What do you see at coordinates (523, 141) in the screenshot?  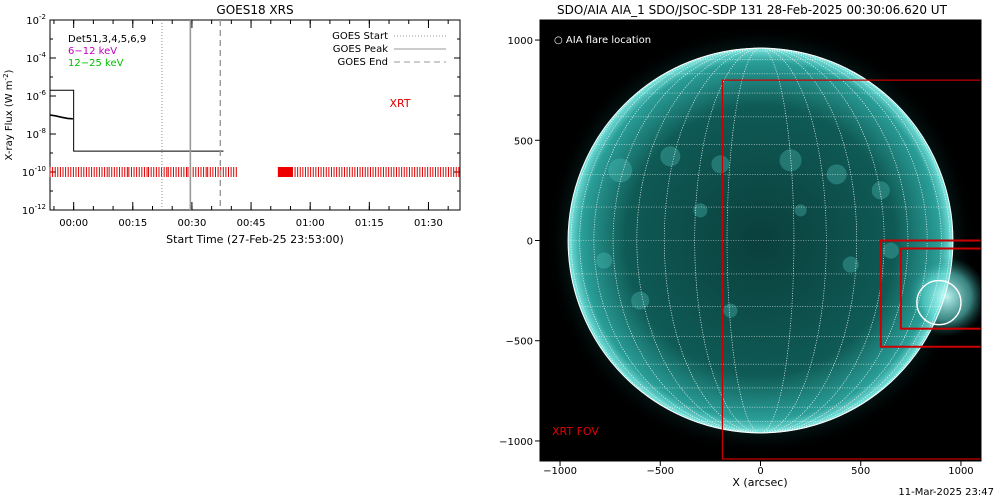 I see `aia-y-tick-label: 500` at bounding box center [523, 141].